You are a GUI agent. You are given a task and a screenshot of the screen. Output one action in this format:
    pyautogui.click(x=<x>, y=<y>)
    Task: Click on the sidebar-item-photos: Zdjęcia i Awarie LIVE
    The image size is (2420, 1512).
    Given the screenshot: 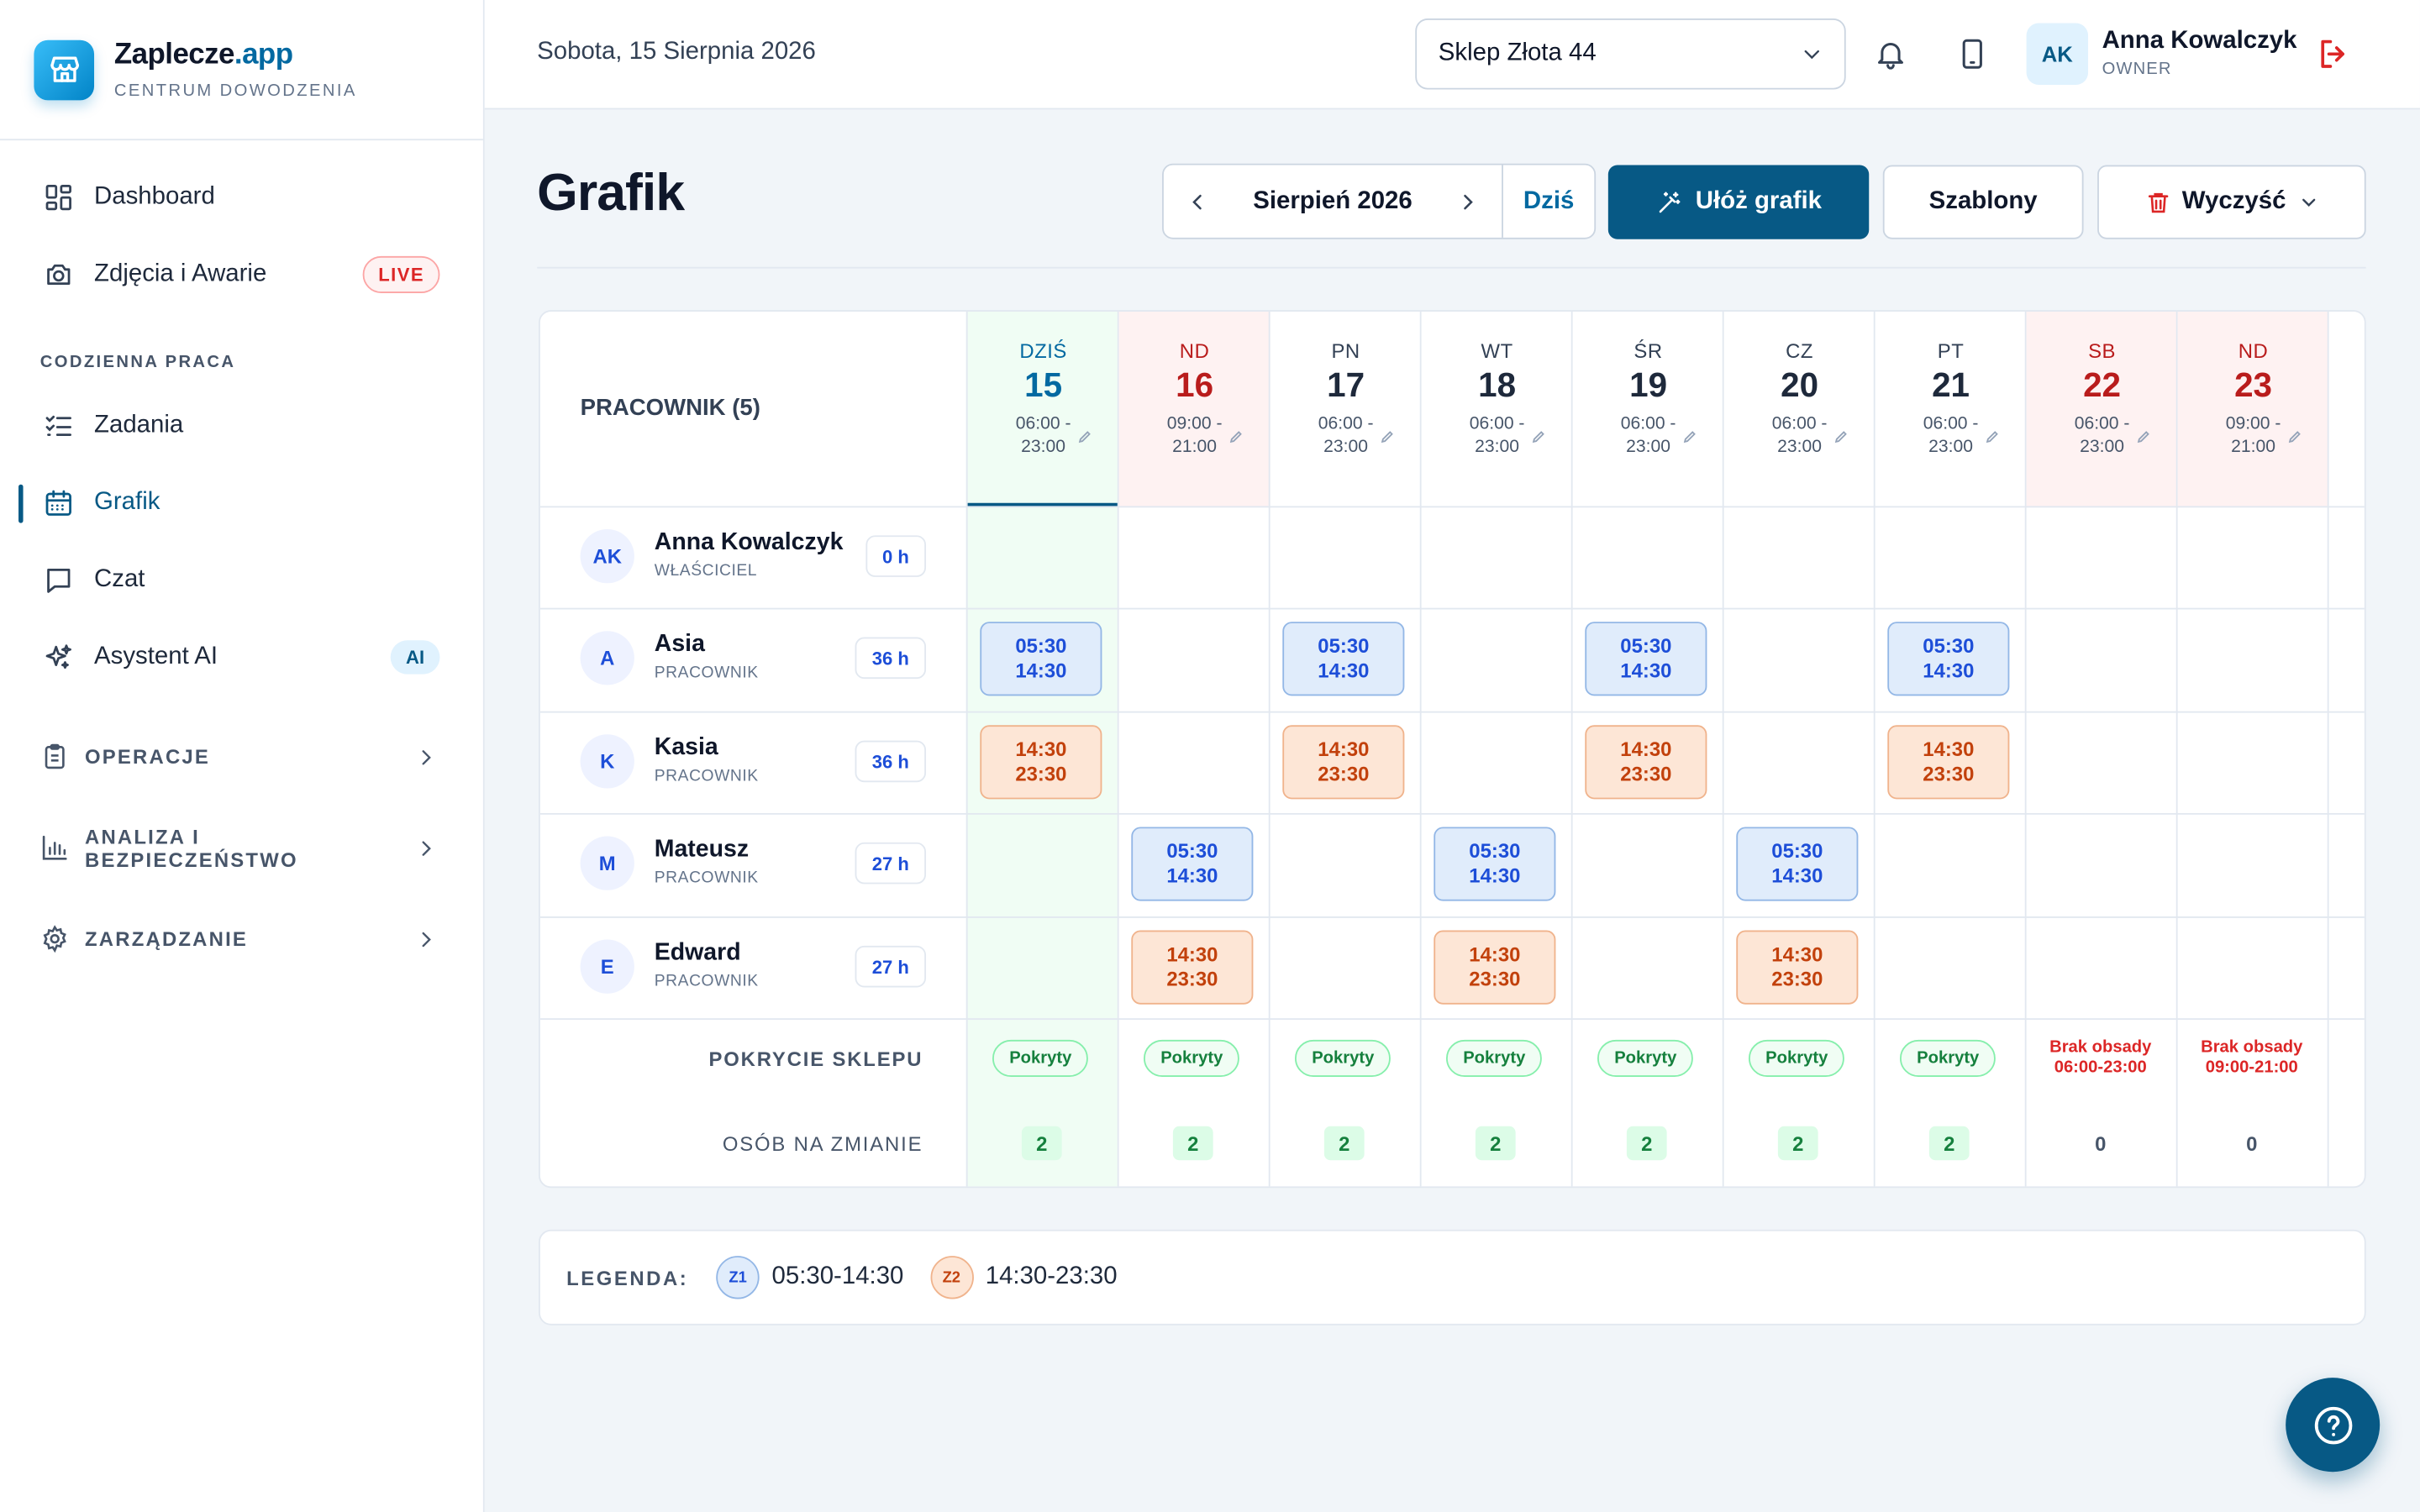 What is the action you would take?
    pyautogui.click(x=241, y=274)
    